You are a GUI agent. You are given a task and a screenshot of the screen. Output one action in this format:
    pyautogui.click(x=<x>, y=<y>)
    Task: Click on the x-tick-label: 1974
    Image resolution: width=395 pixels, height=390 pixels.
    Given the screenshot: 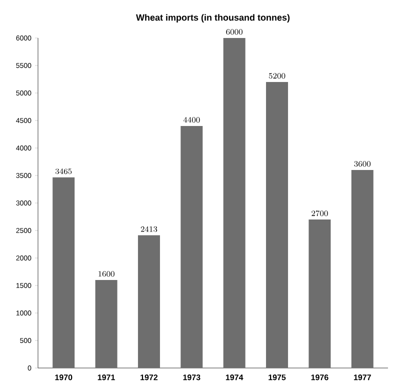 What is the action you would take?
    pyautogui.click(x=235, y=377)
    